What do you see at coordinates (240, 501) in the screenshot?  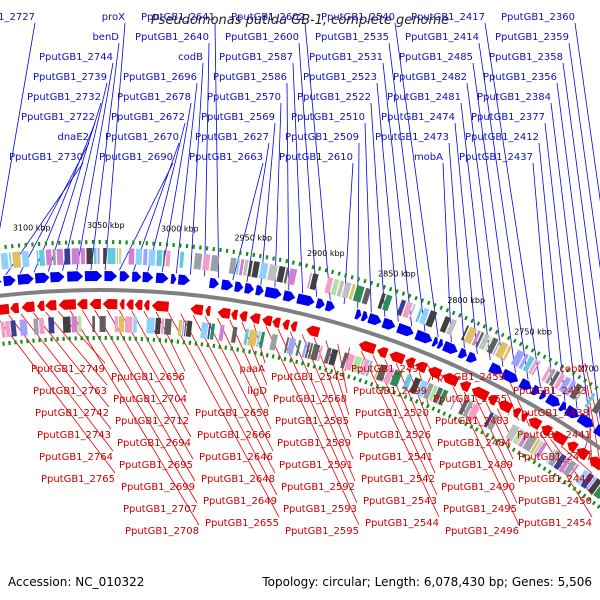 I see `gene-label: PputGB1_2649` at bounding box center [240, 501].